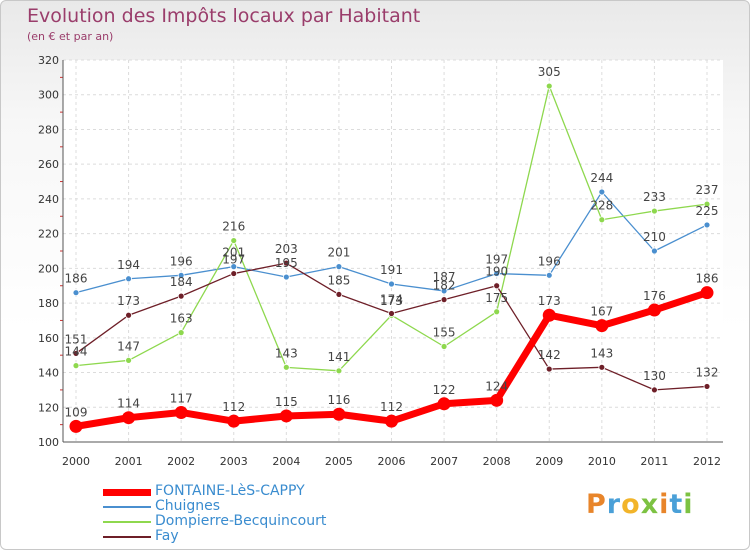 This screenshot has height=550, width=750. Describe the element at coordinates (128, 346) in the screenshot. I see `data-label: 147` at that location.